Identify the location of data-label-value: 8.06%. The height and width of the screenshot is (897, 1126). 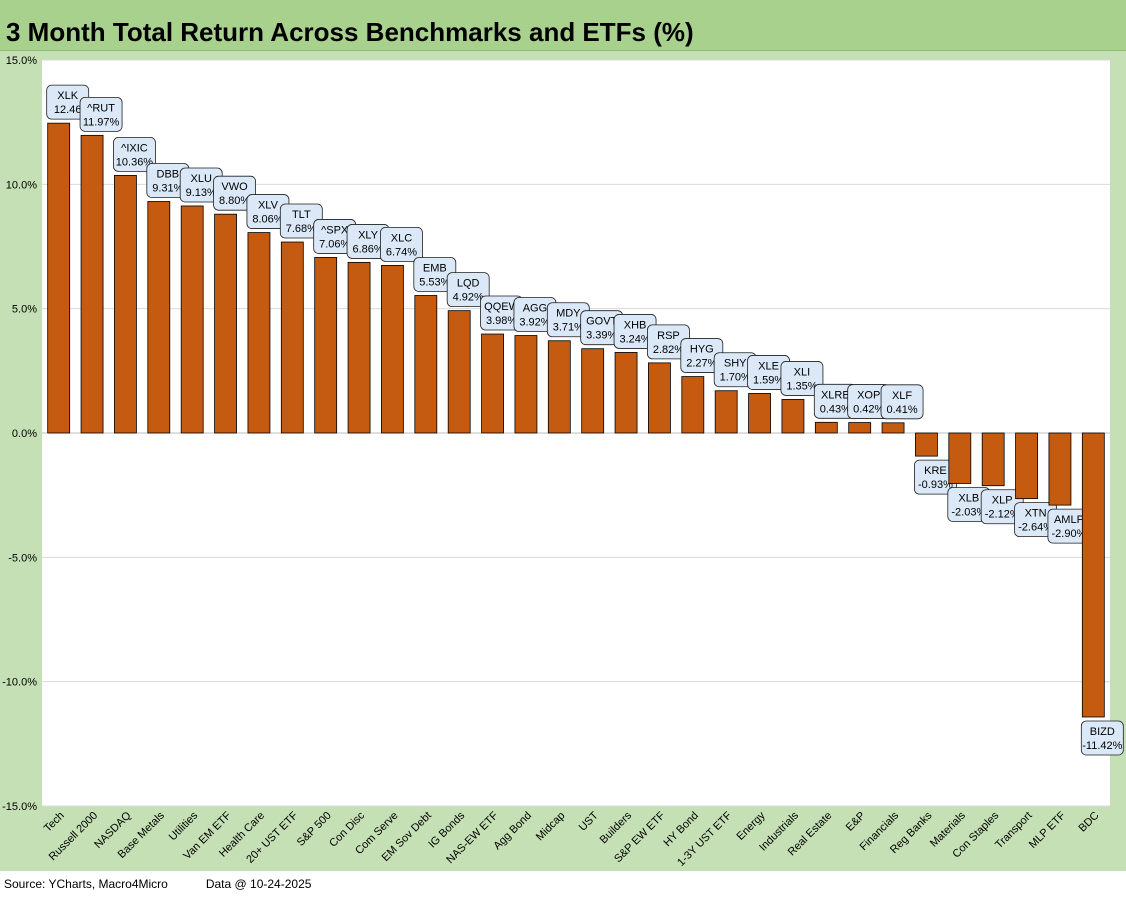
(267, 220).